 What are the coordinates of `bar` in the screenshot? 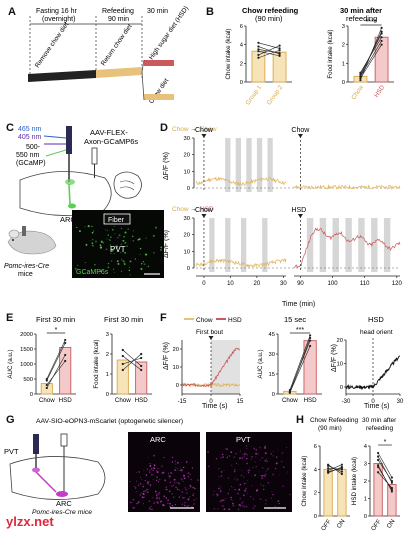 It's located at (122, 377).